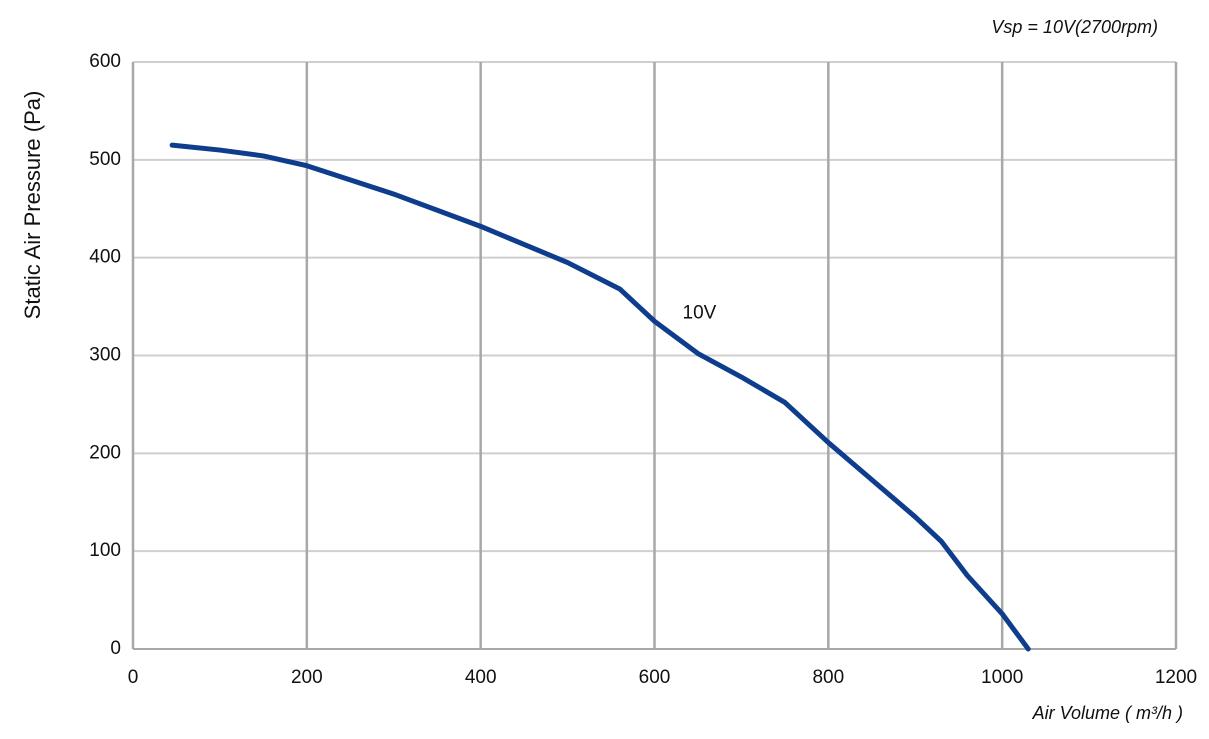  What do you see at coordinates (828, 677) in the screenshot?
I see `x-tick-label: 800` at bounding box center [828, 677].